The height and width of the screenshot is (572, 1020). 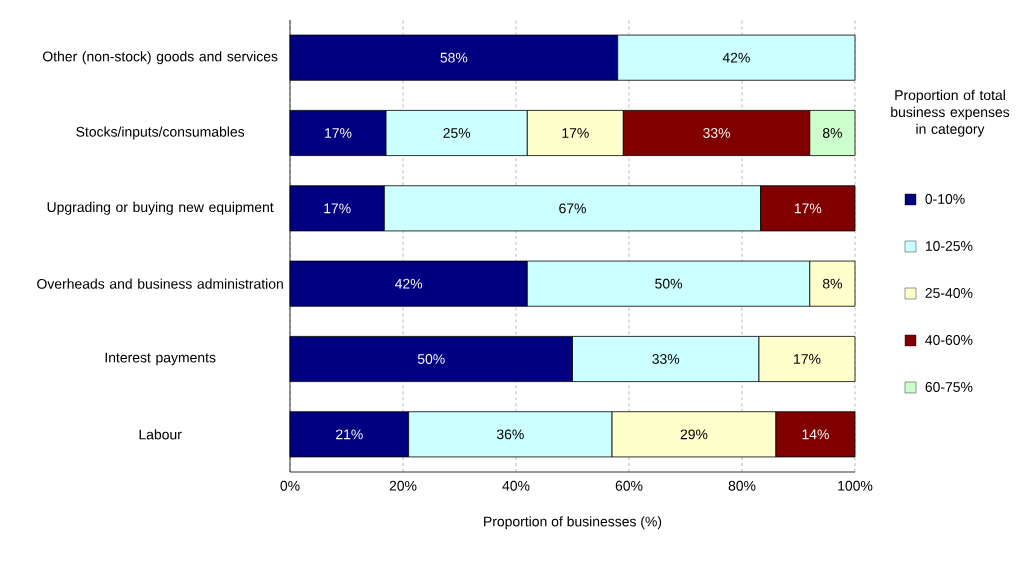 I want to click on y-tick-label: Interest payments, so click(x=160, y=359).